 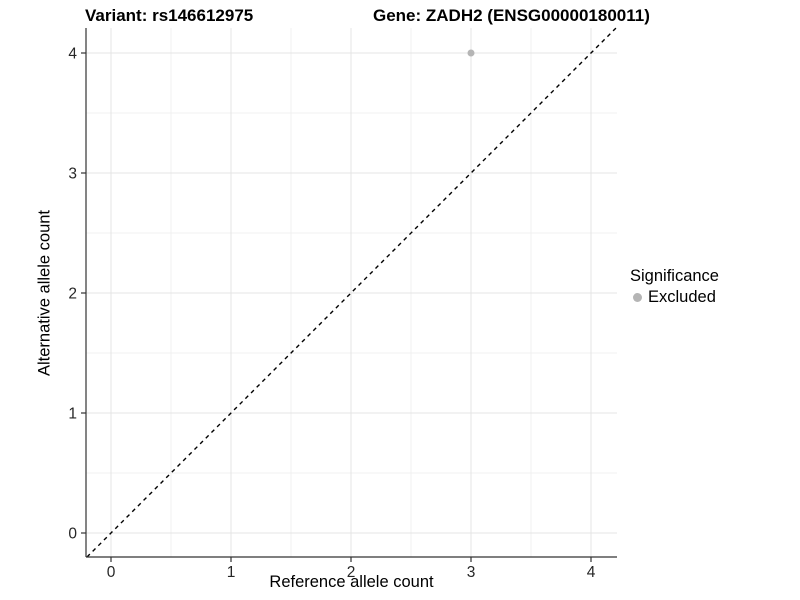 I want to click on gene-title: Gene: ZADH2 (ENSG00000180011), so click(x=511, y=15).